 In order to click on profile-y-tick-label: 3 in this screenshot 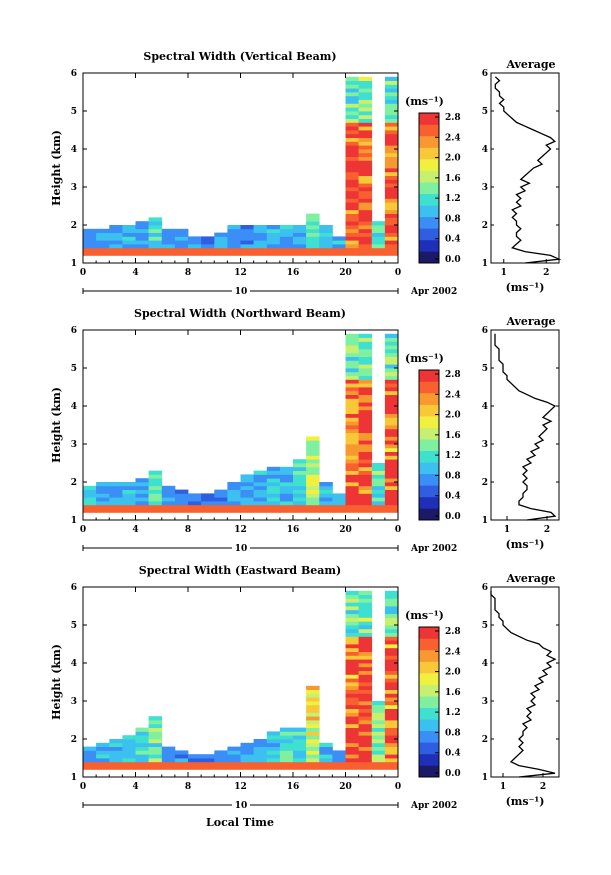, I will do `click(485, 702)`.